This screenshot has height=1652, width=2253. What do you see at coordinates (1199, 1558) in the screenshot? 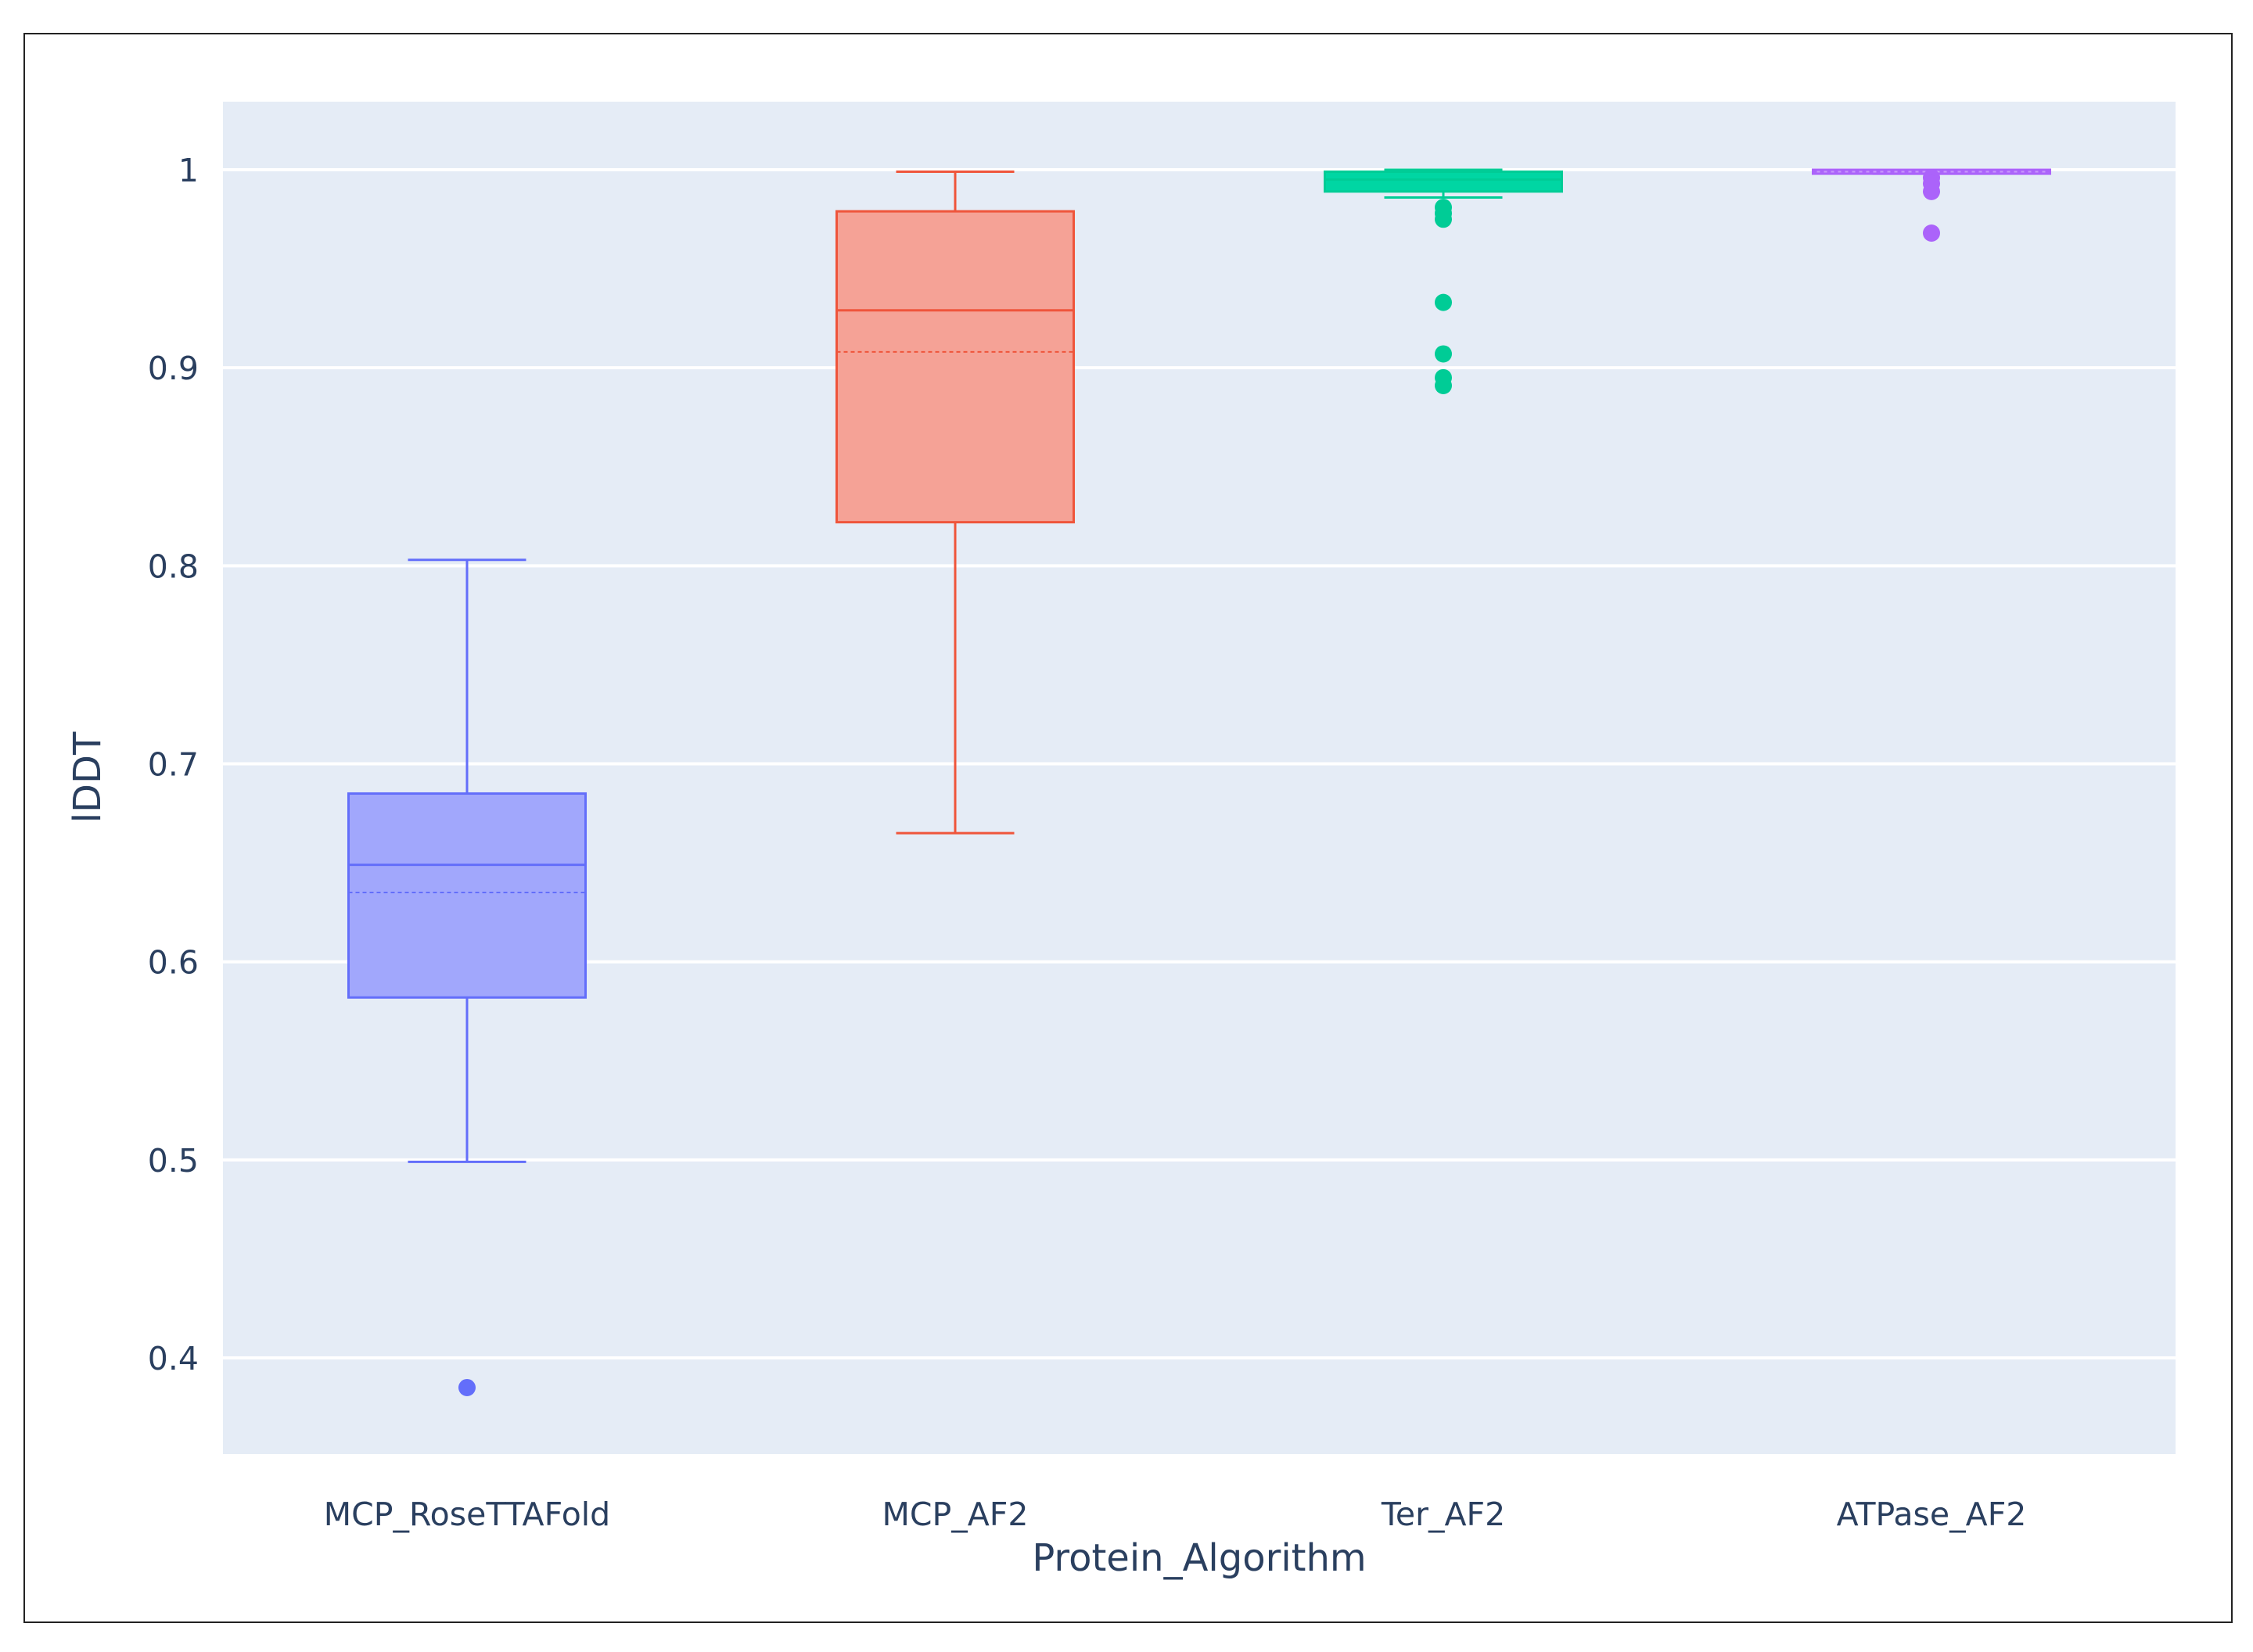
I see `x-axis-title: Protein_Algorithm` at bounding box center [1199, 1558].